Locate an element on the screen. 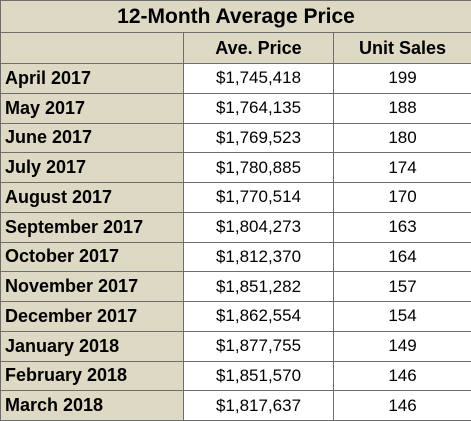 The height and width of the screenshot is (421, 471). month-cell: September 2017 is located at coordinates (92, 227).